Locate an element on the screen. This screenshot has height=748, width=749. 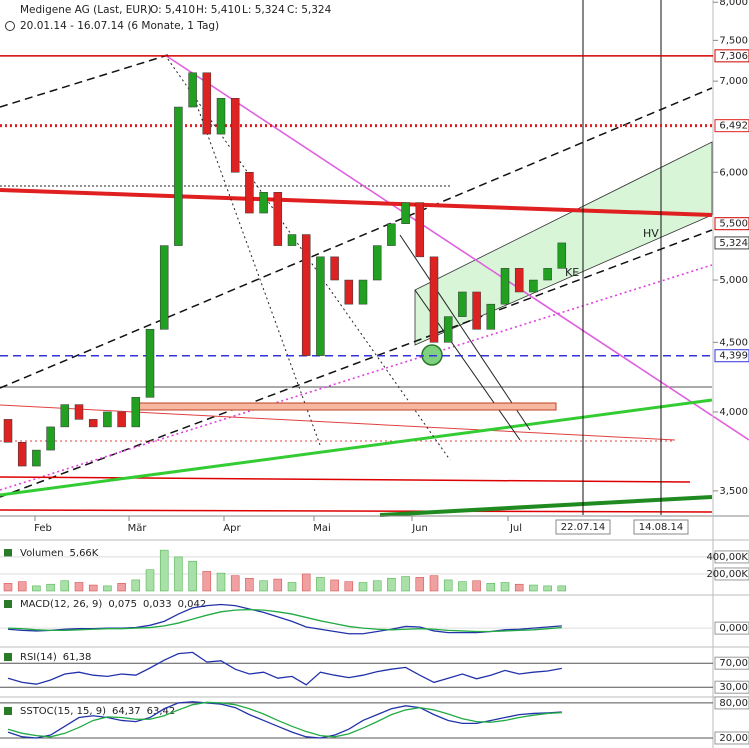
panel-reading: 64,37 is located at coordinates (126, 711).